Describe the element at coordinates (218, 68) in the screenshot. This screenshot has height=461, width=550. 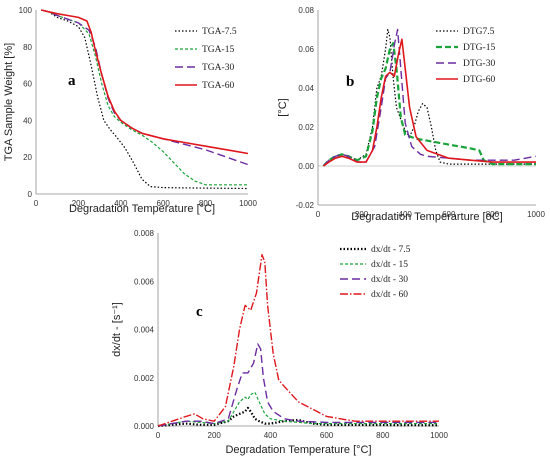
I see `legend-entry: TGA-30` at that location.